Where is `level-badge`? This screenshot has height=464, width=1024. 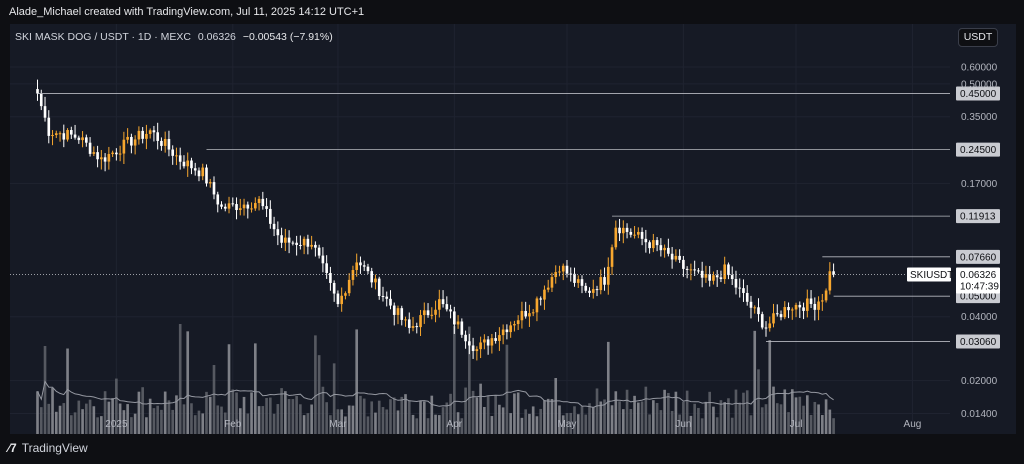
level-badge is located at coordinates (978, 149).